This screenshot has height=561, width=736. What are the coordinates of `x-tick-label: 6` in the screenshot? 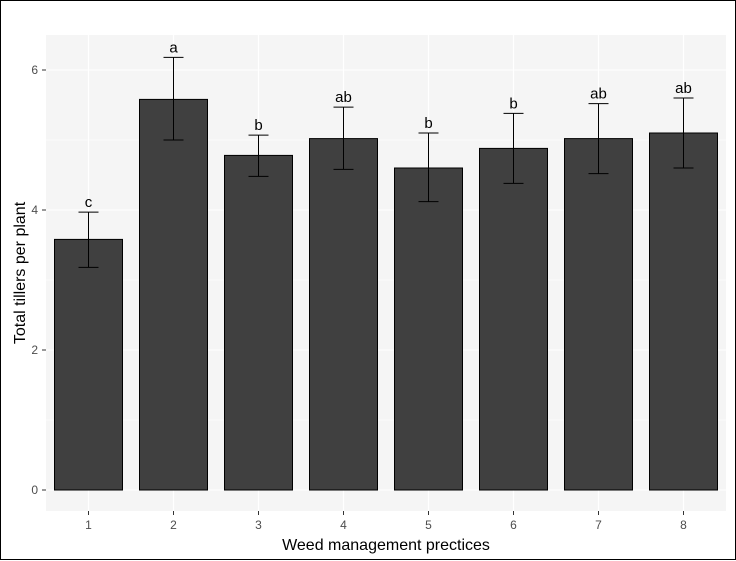 It's located at (513, 525).